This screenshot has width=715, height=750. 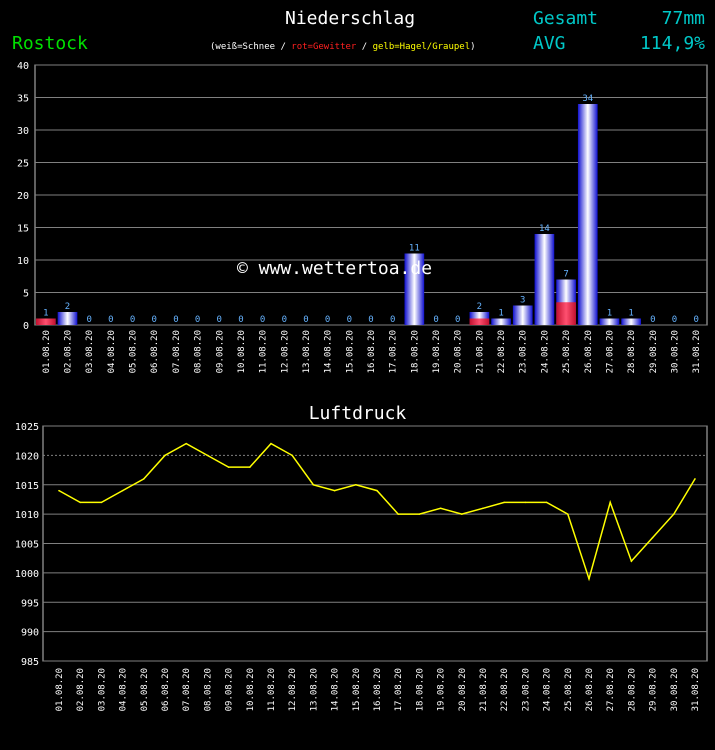 I want to click on x-tick-label: 28.08.20, so click(x=632, y=689).